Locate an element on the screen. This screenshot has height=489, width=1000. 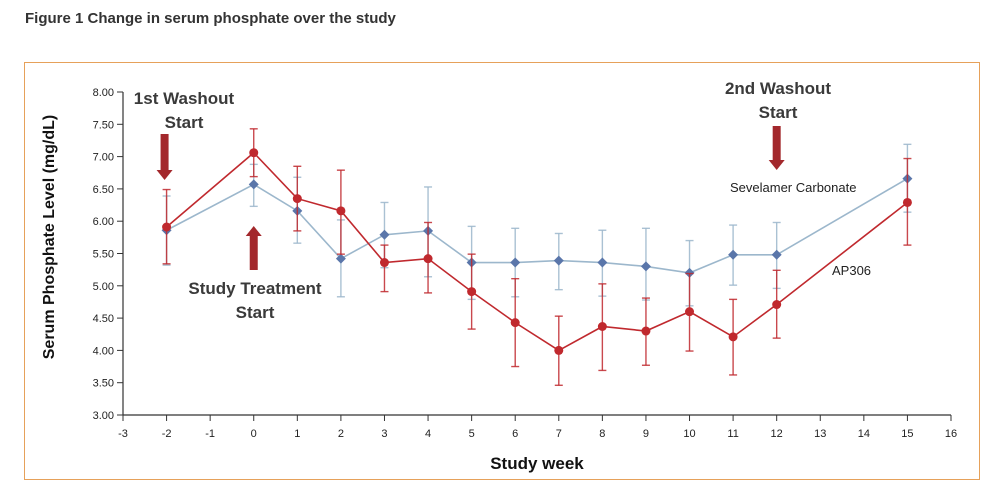
y-tick-label: 4.50 is located at coordinates (103, 319).